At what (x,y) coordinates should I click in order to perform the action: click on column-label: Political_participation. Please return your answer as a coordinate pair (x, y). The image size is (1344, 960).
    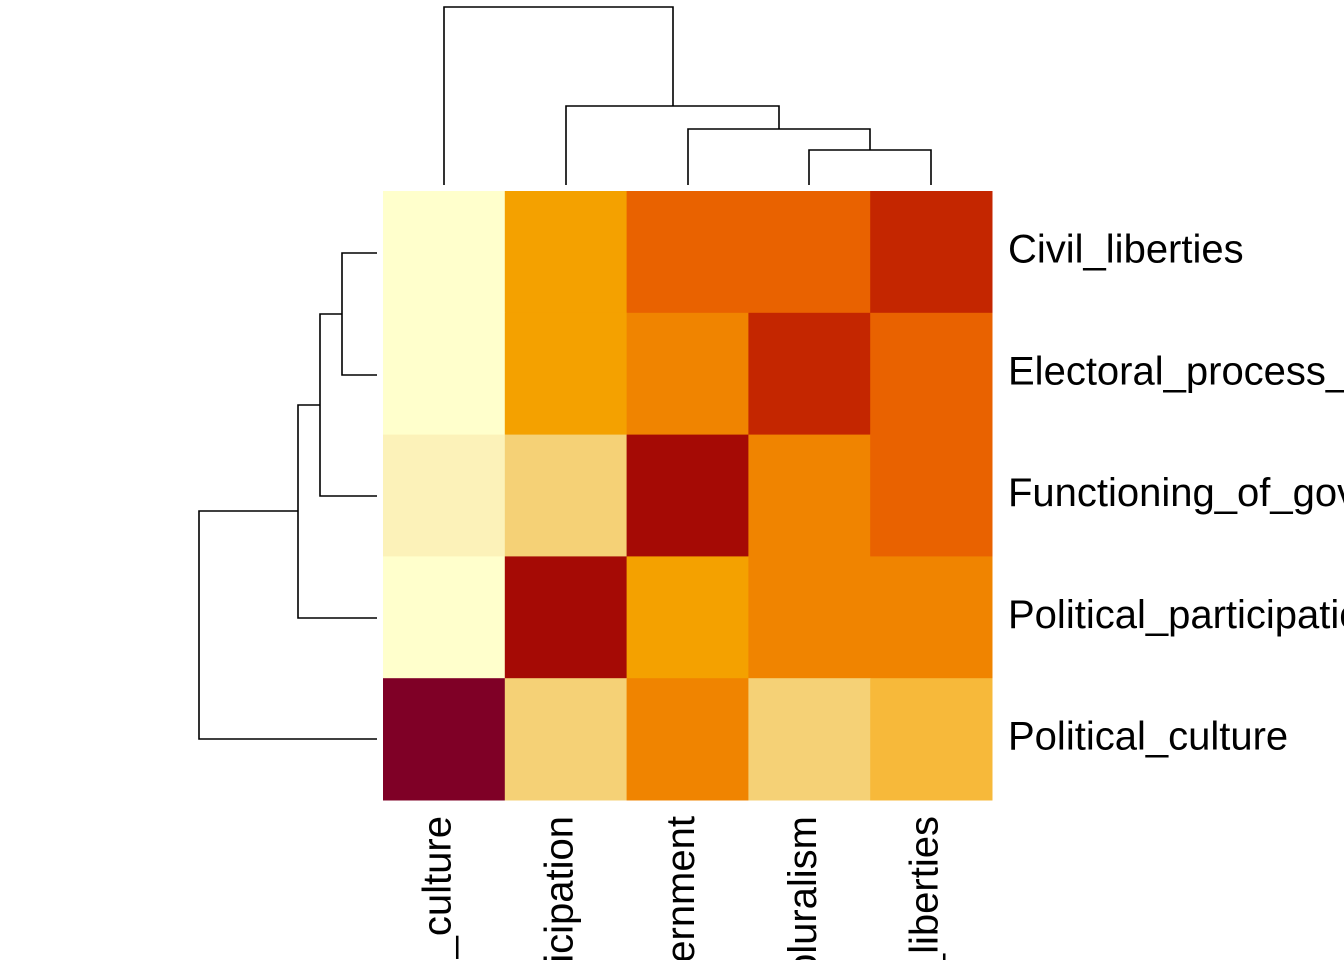
    Looking at the image, I should click on (559, 888).